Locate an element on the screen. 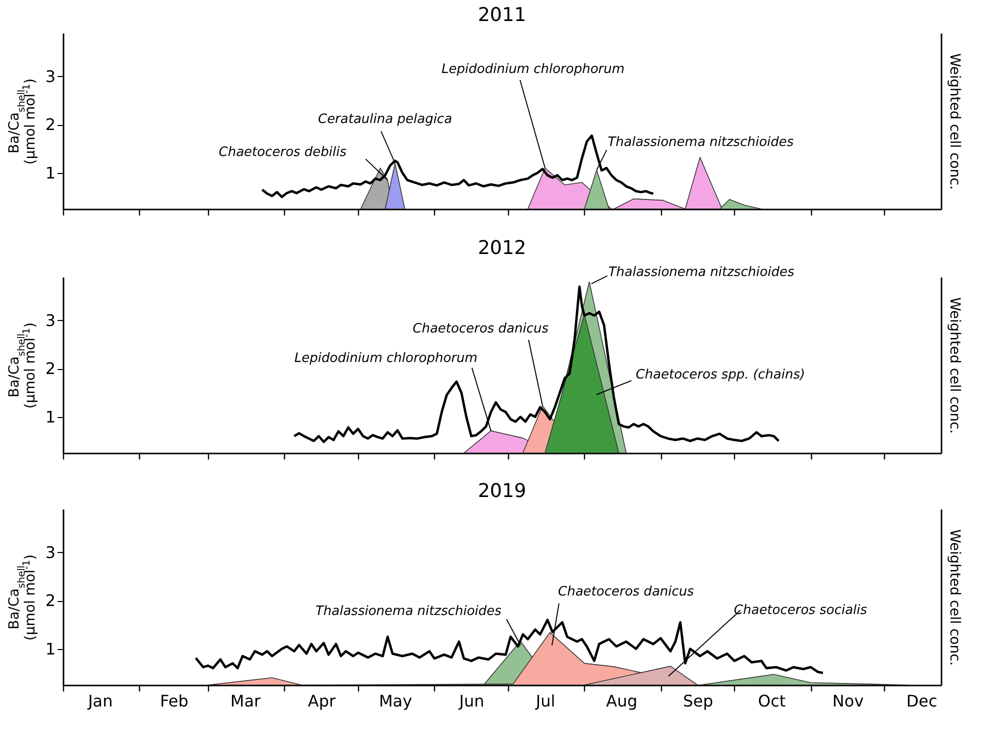  x-tick-label: Nov is located at coordinates (848, 701).